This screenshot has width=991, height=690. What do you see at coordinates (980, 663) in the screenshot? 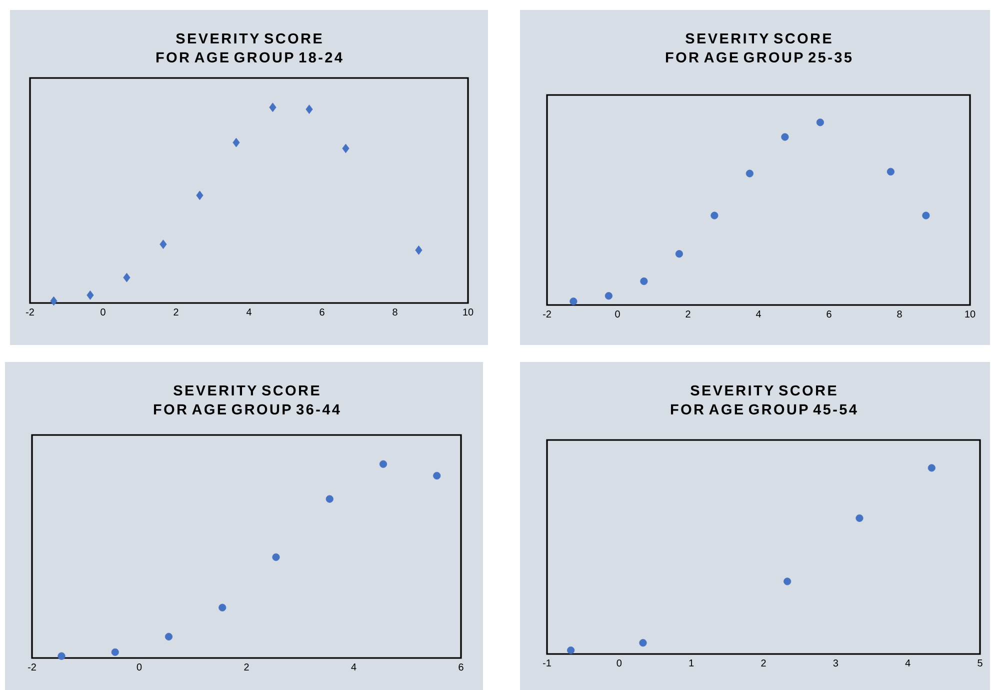
I see `x-tick-label: 5` at bounding box center [980, 663].